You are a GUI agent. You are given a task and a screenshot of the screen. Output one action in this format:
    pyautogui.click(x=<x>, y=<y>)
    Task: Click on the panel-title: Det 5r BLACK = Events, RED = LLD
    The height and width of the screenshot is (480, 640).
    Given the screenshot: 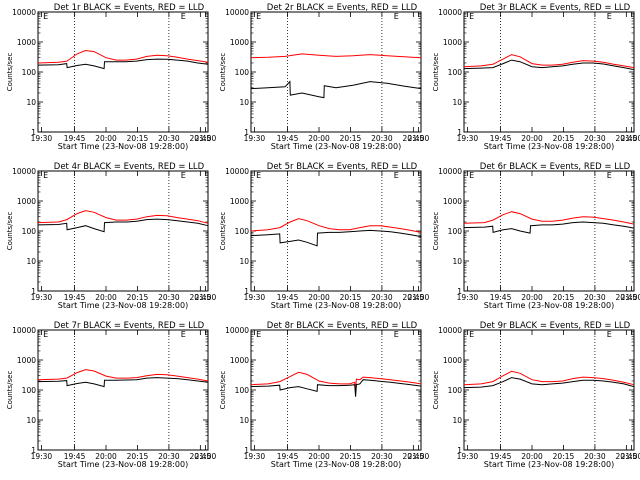 What is the action you would take?
    pyautogui.click(x=342, y=167)
    